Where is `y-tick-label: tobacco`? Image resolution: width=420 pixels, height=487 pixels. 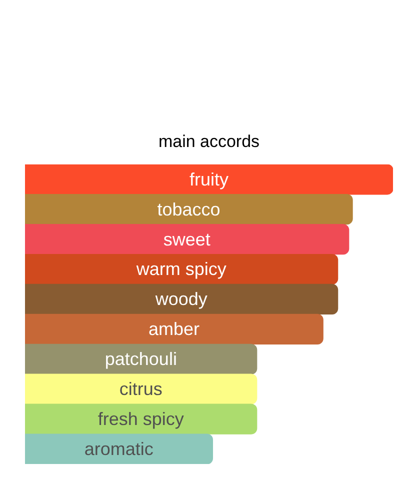
y-tick-label: tobacco is located at coordinates (188, 209).